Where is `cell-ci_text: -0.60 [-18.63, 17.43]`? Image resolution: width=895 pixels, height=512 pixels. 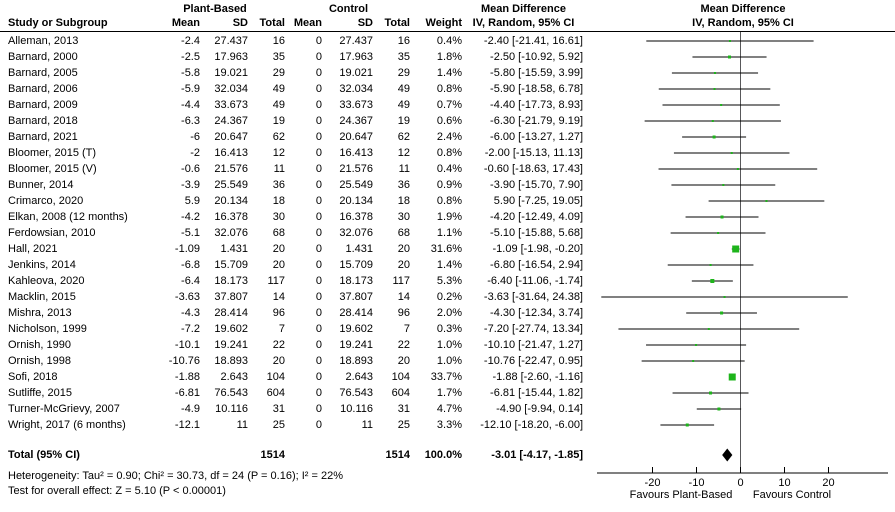 cell-ci_text: -0.60 [-18.63, 17.43] is located at coordinates (533, 169).